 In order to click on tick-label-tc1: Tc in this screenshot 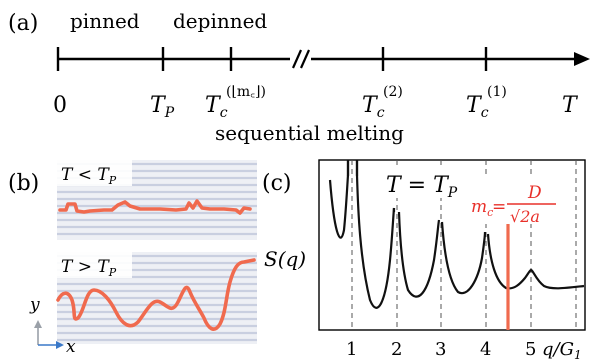, I will do `click(477, 107)`.